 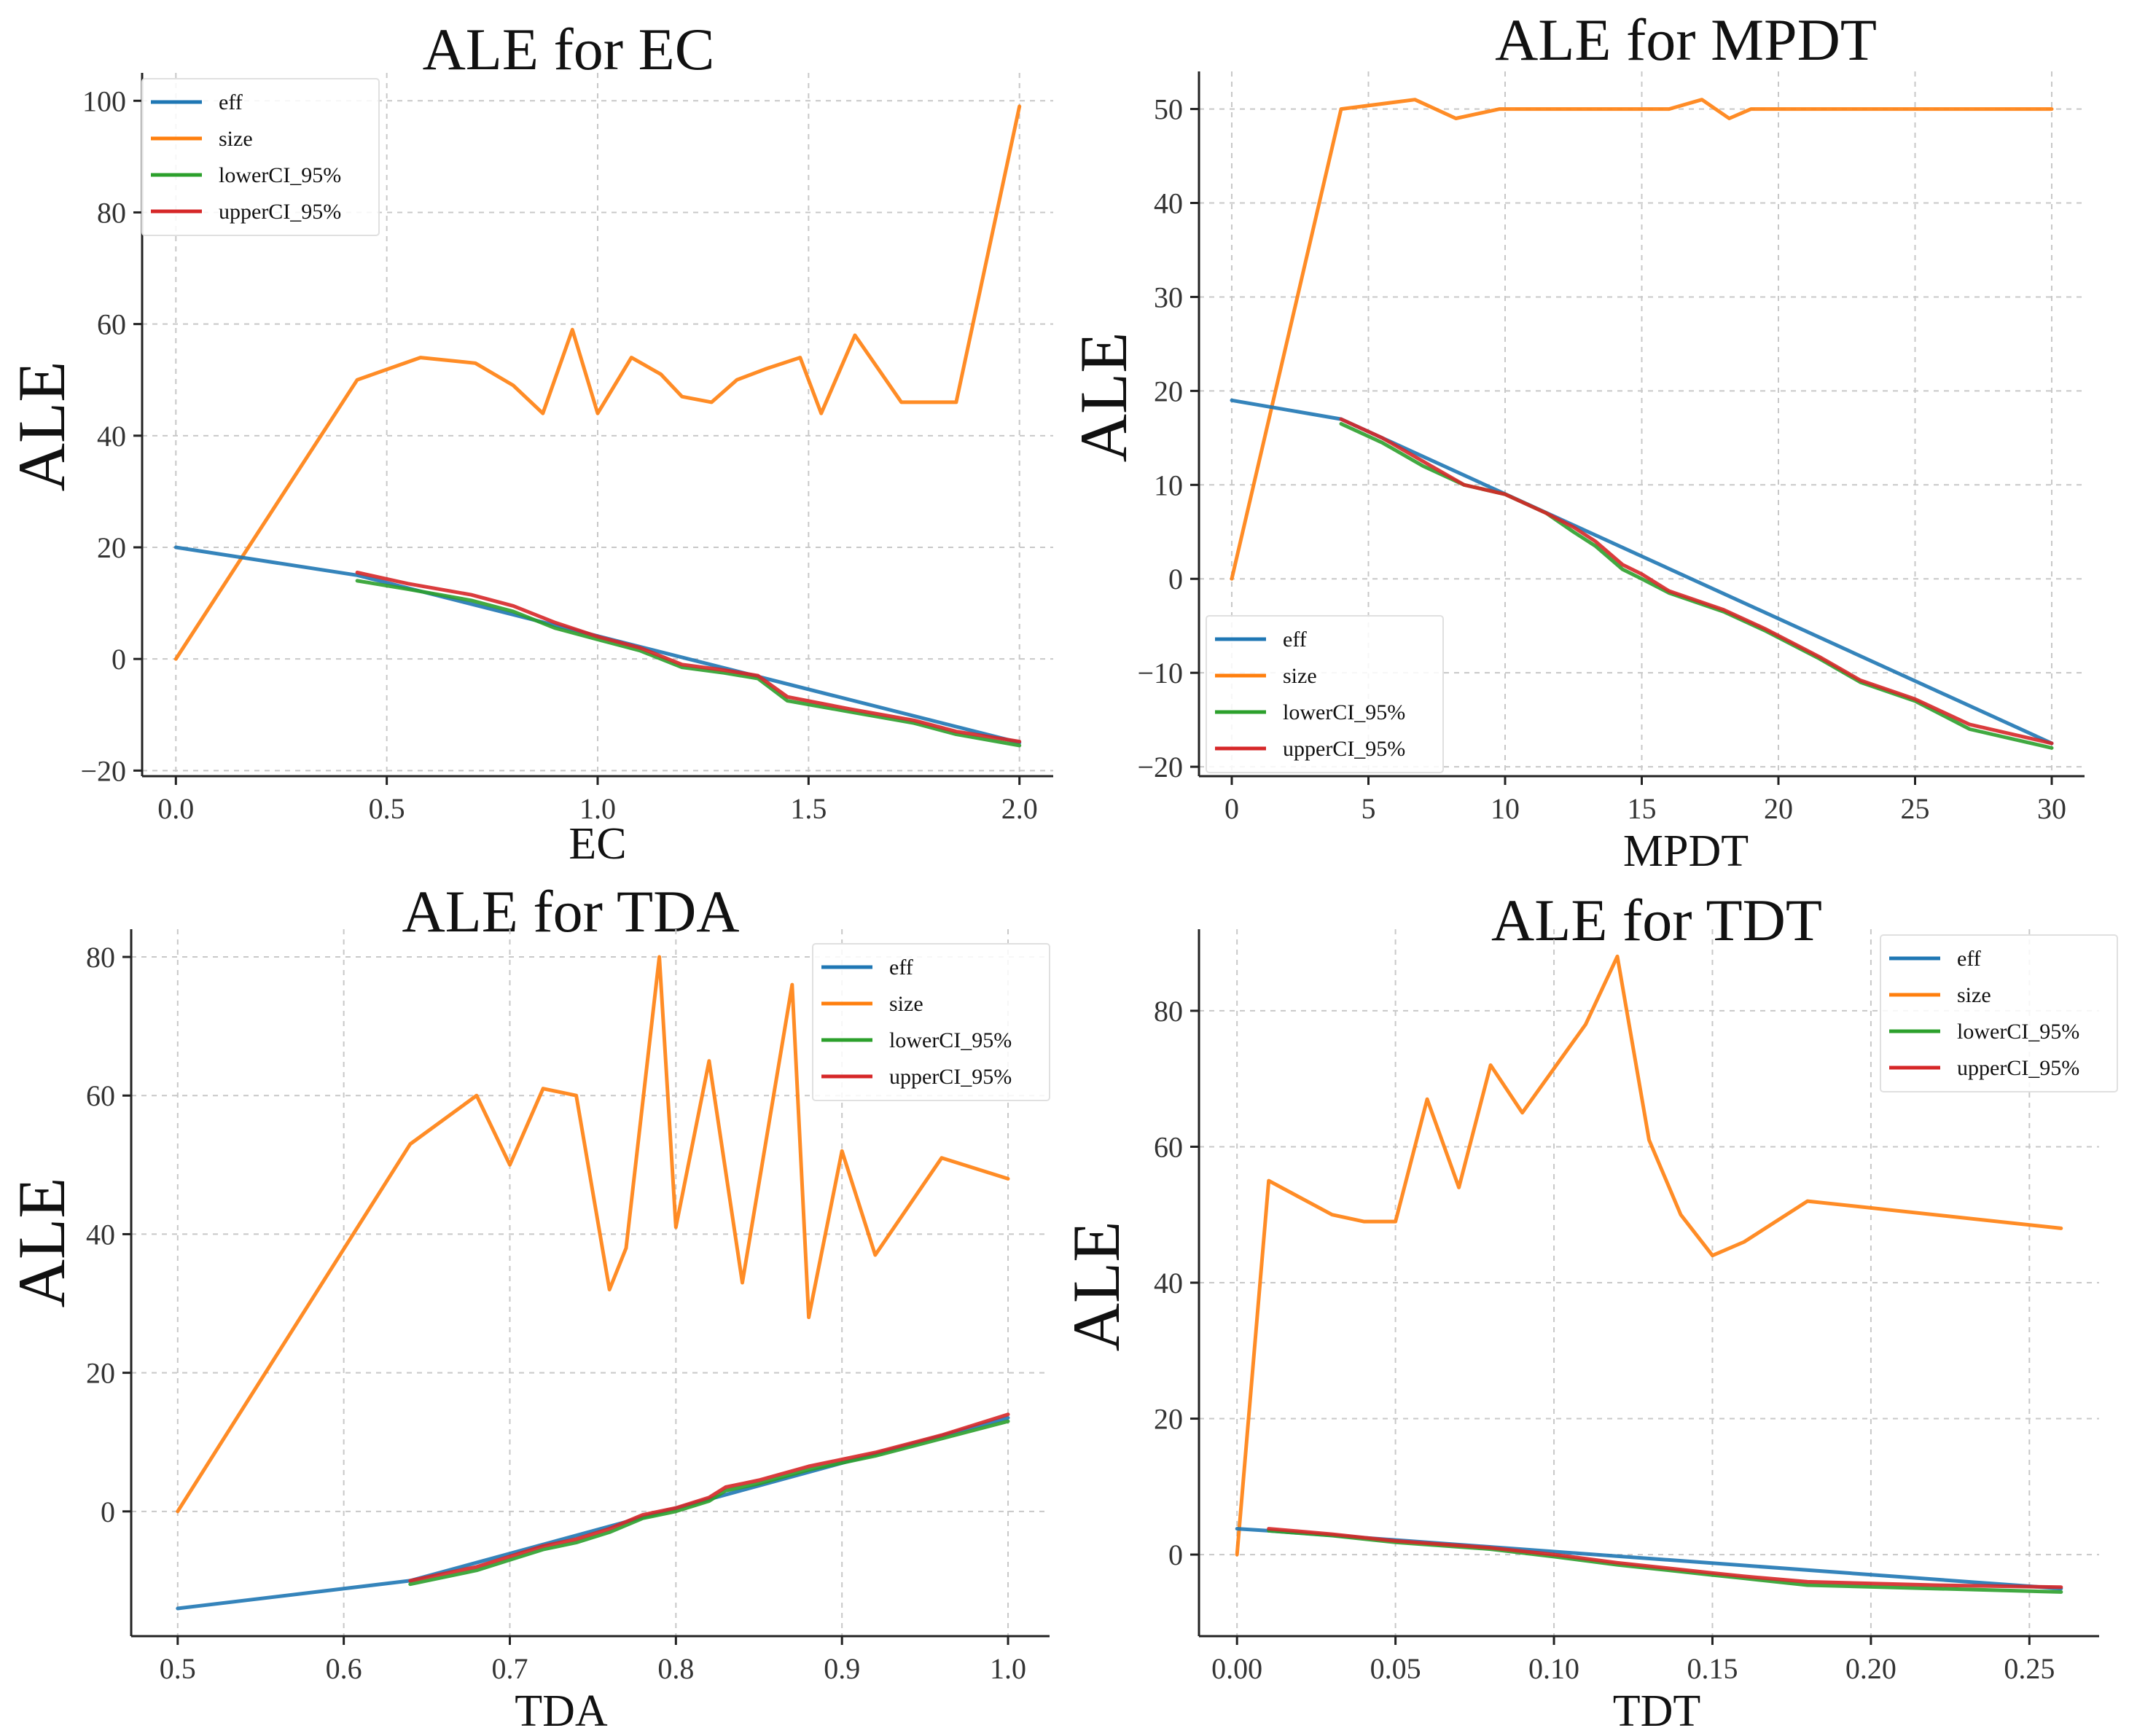 What do you see at coordinates (2051, 808) in the screenshot?
I see `x-tick-label: 30` at bounding box center [2051, 808].